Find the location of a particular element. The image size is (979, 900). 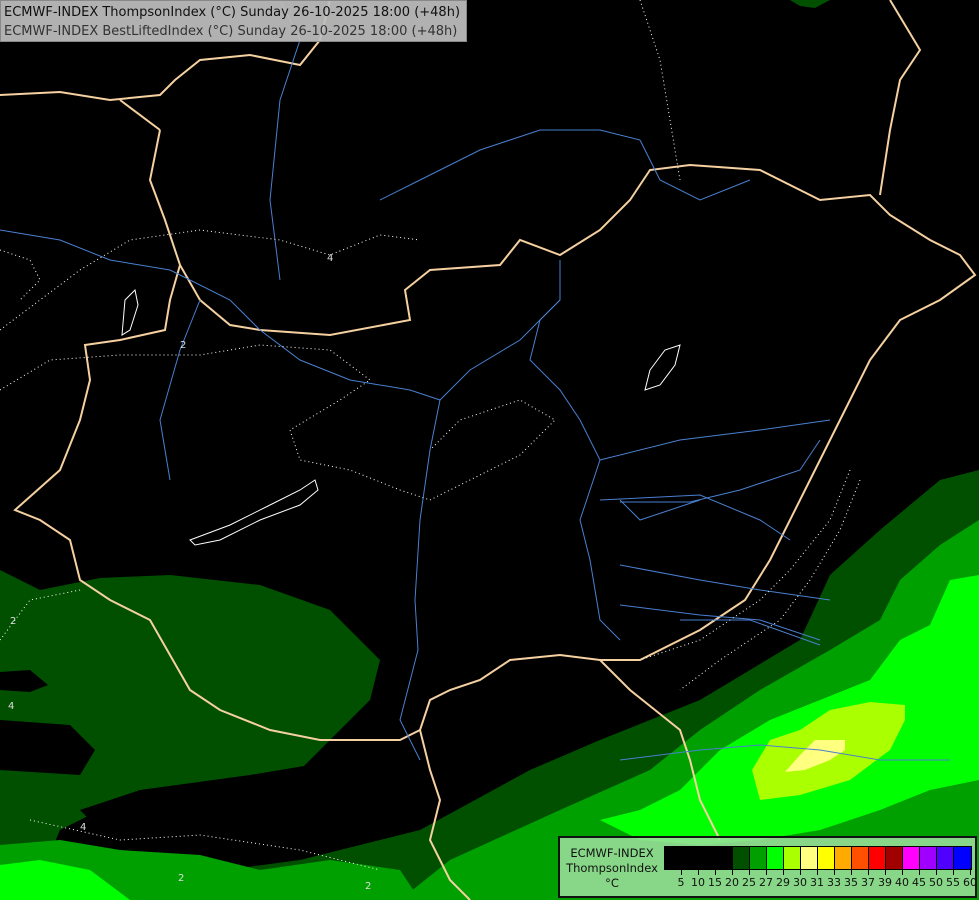

legend-title: ECMWF-INDEX ThompsonIndex °C is located at coordinates (612, 868).